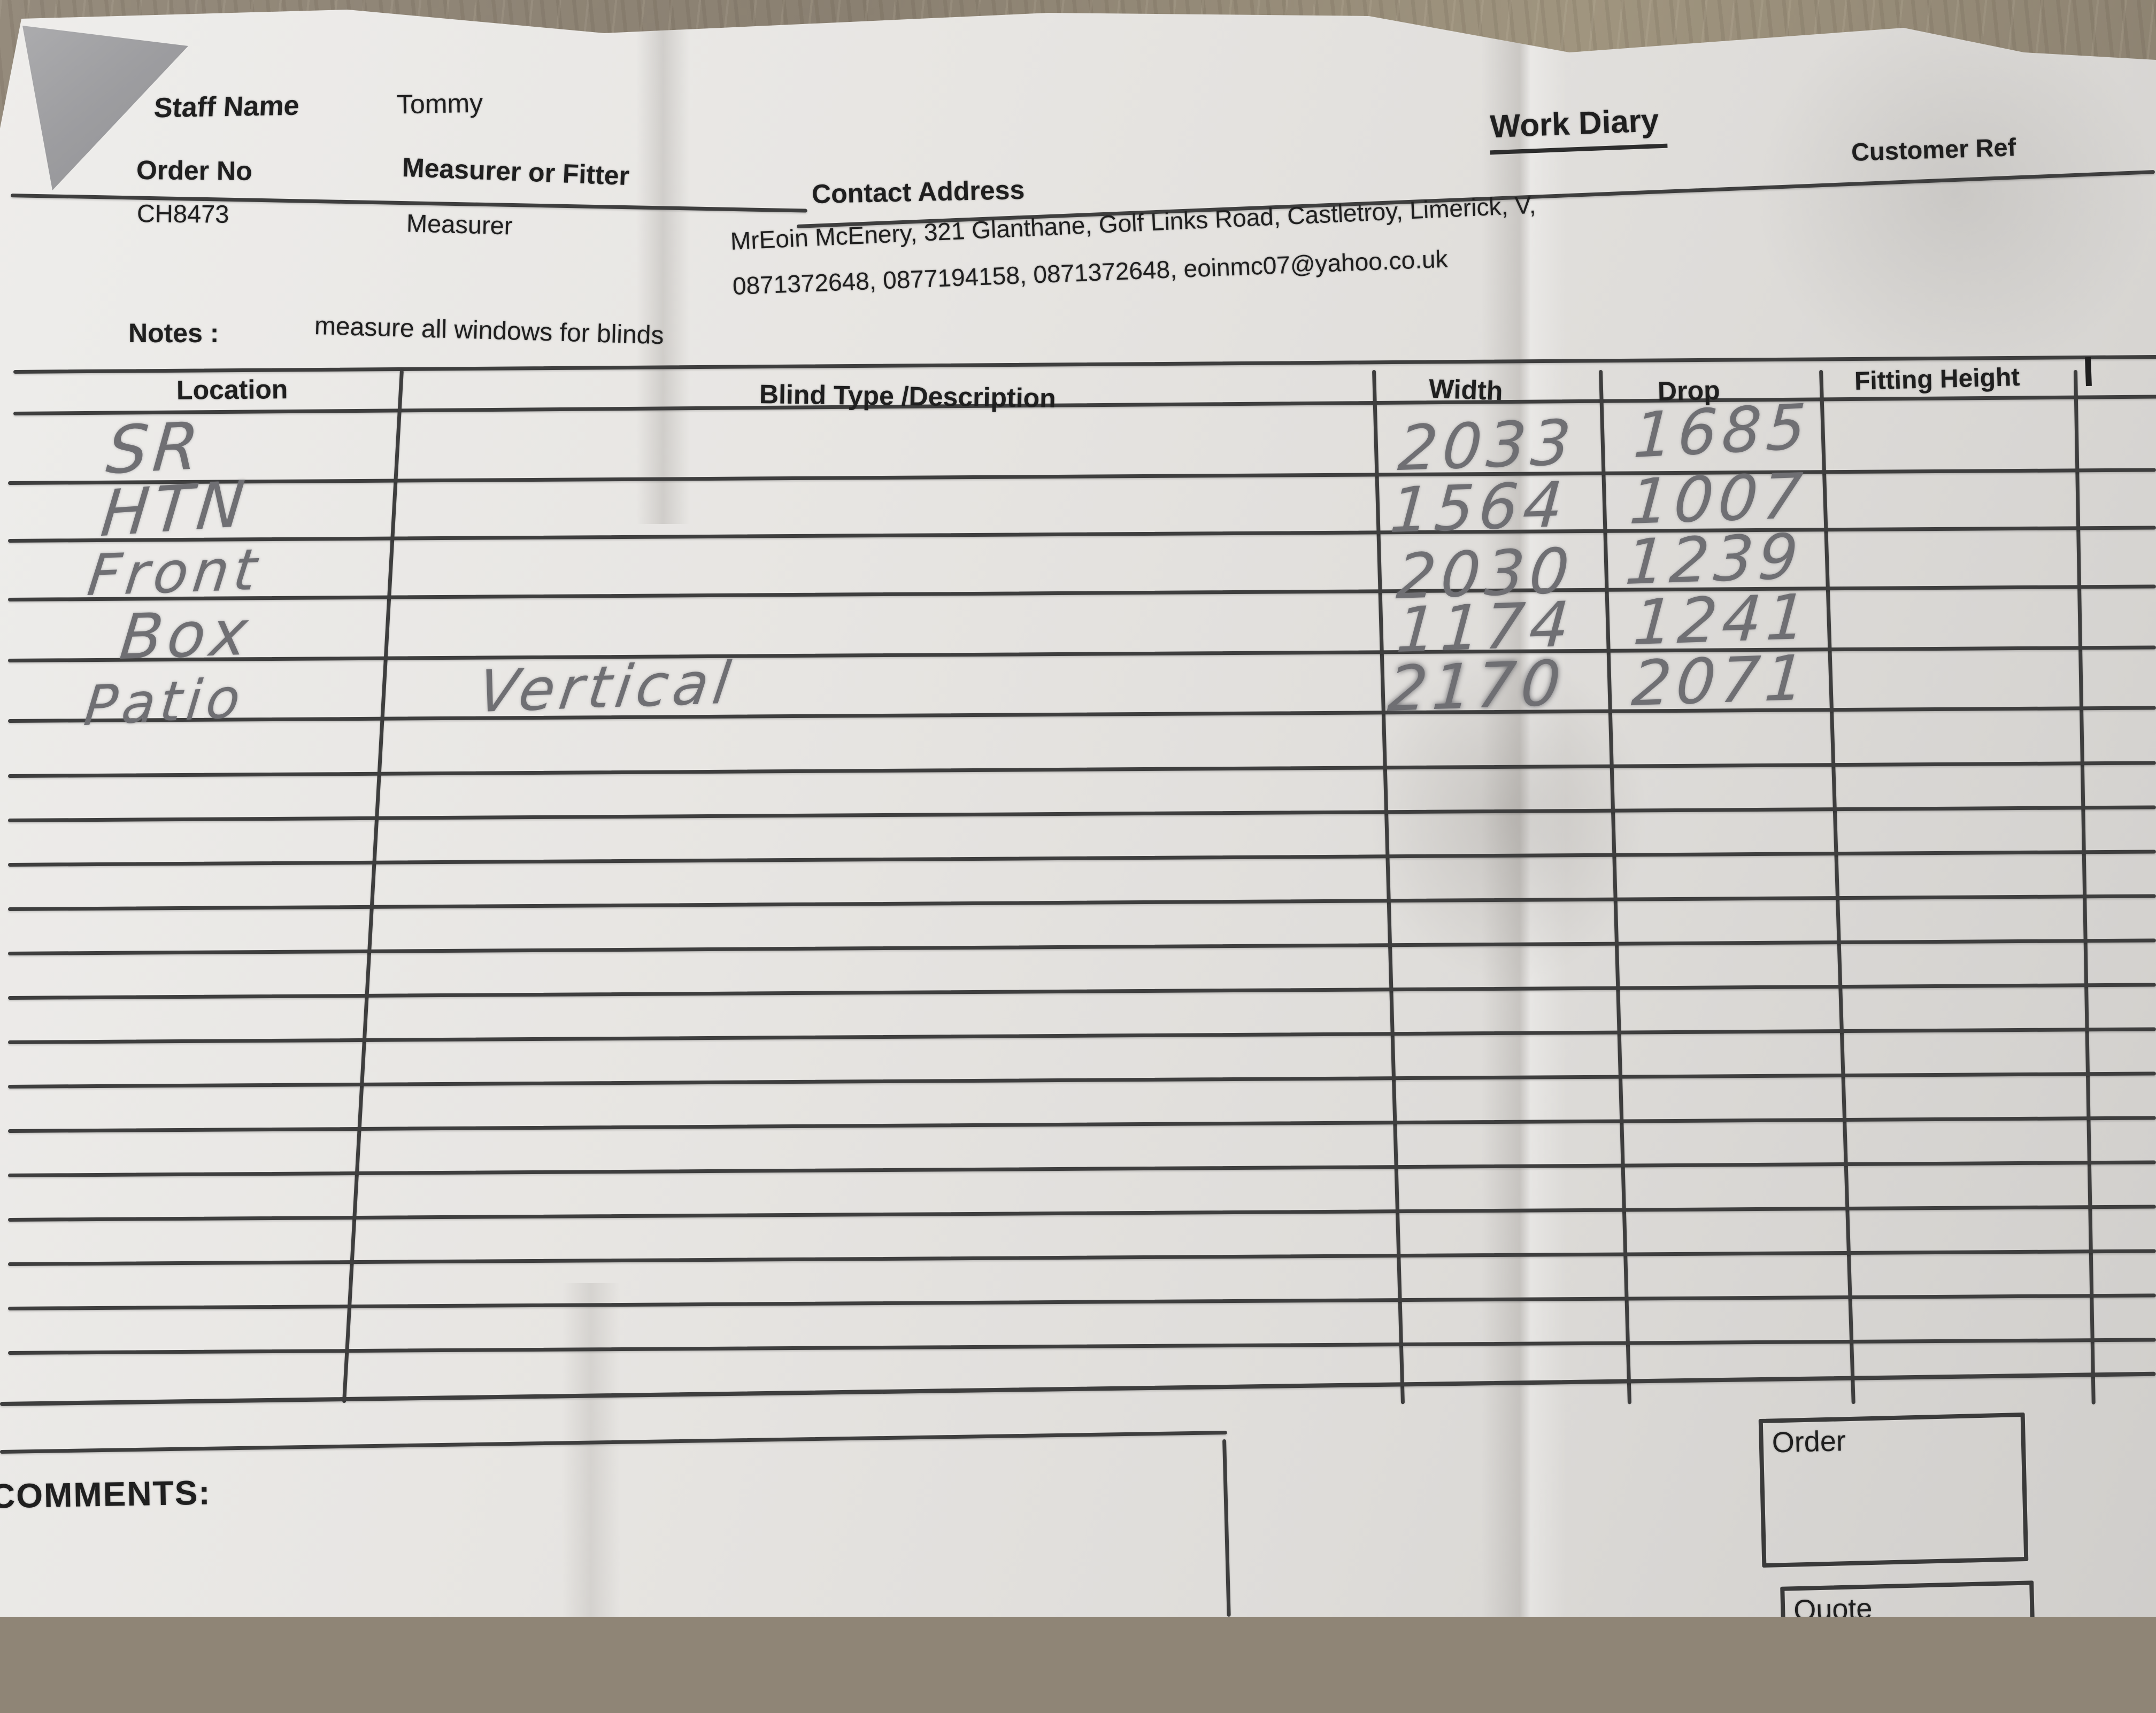 This screenshot has height=1713, width=2156. I want to click on col-header-blind-type: Blind Type /Description, so click(908, 396).